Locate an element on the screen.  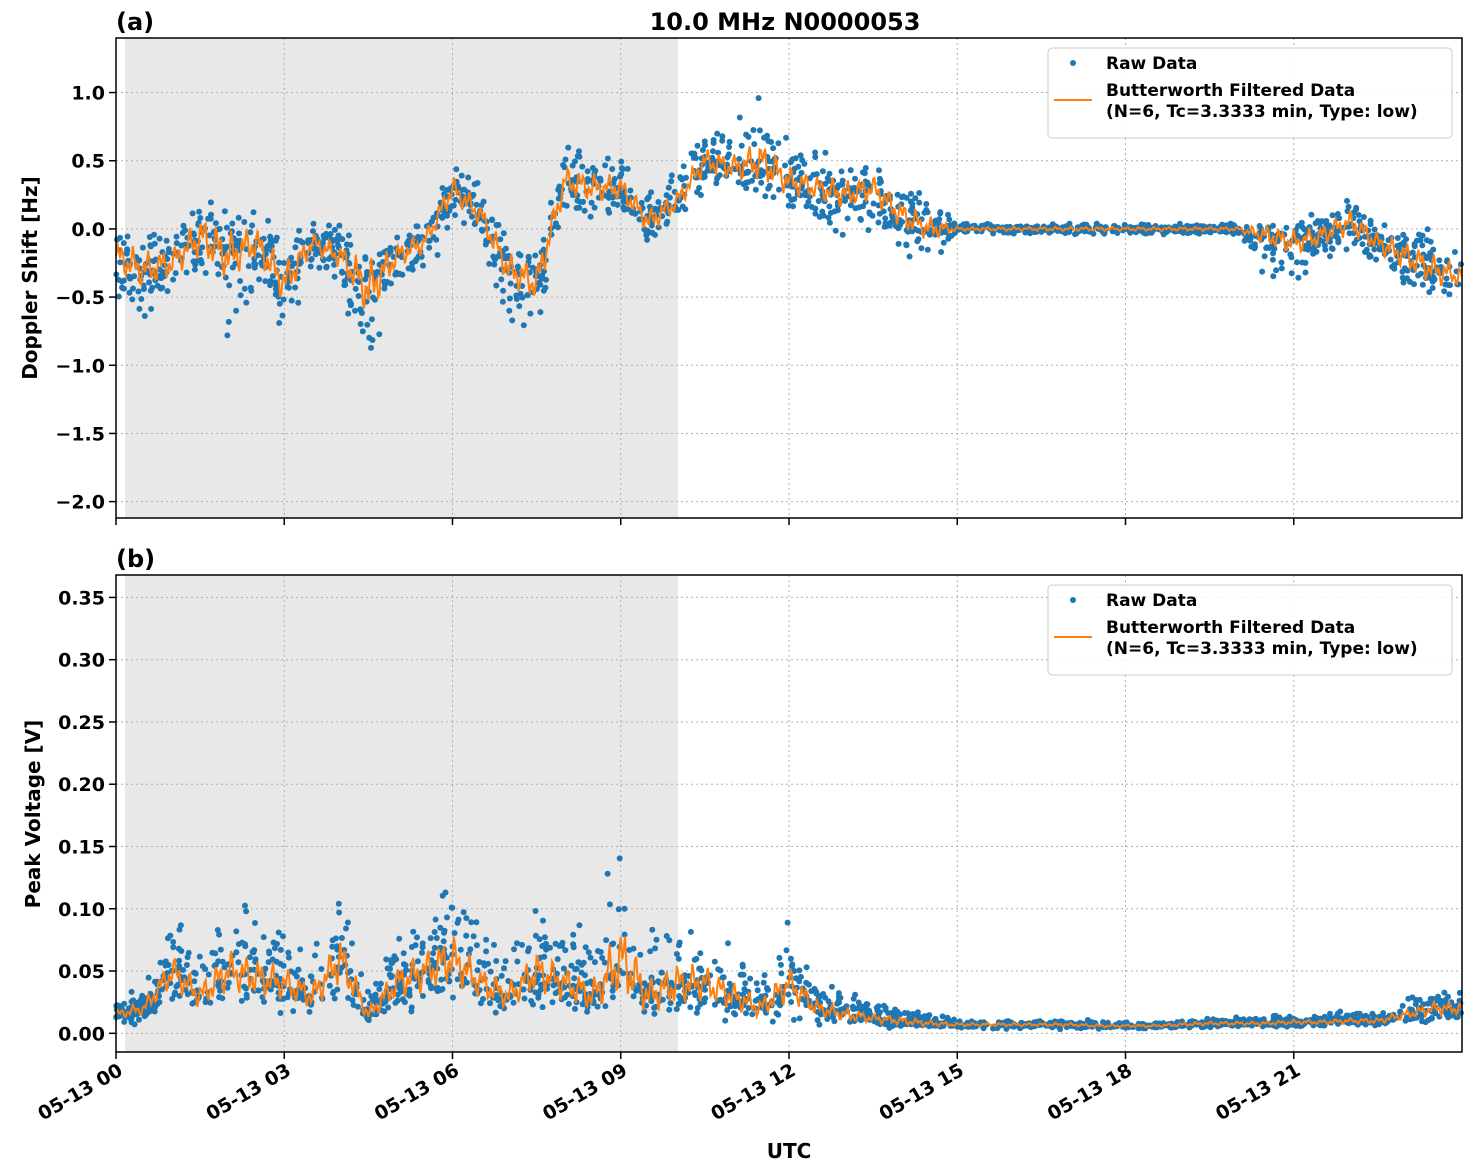
y-tick-label: −1.0 is located at coordinates (80, 366).